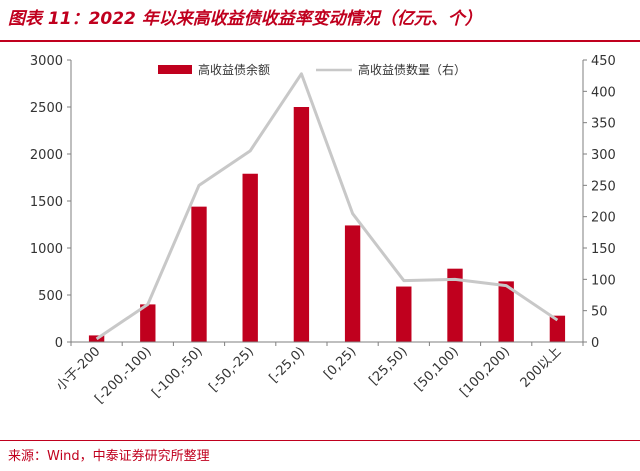 The image size is (640, 471). What do you see at coordinates (234, 69) in the screenshot?
I see `legend-bar-label: 高收益债余额` at bounding box center [234, 69].